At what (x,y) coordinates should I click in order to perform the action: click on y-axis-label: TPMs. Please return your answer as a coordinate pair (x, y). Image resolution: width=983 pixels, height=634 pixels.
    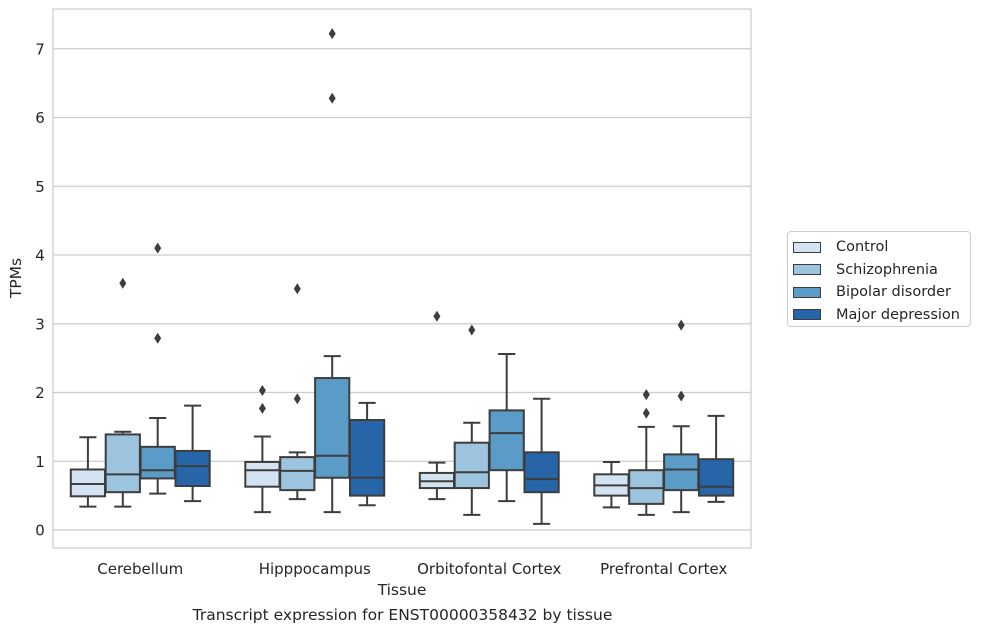
    Looking at the image, I should click on (16, 278).